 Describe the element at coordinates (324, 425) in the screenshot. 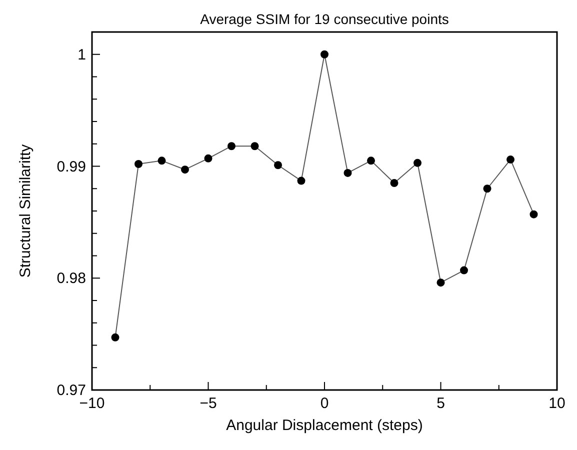

I see `x-axis-title: Angular Displacement (steps)` at that location.